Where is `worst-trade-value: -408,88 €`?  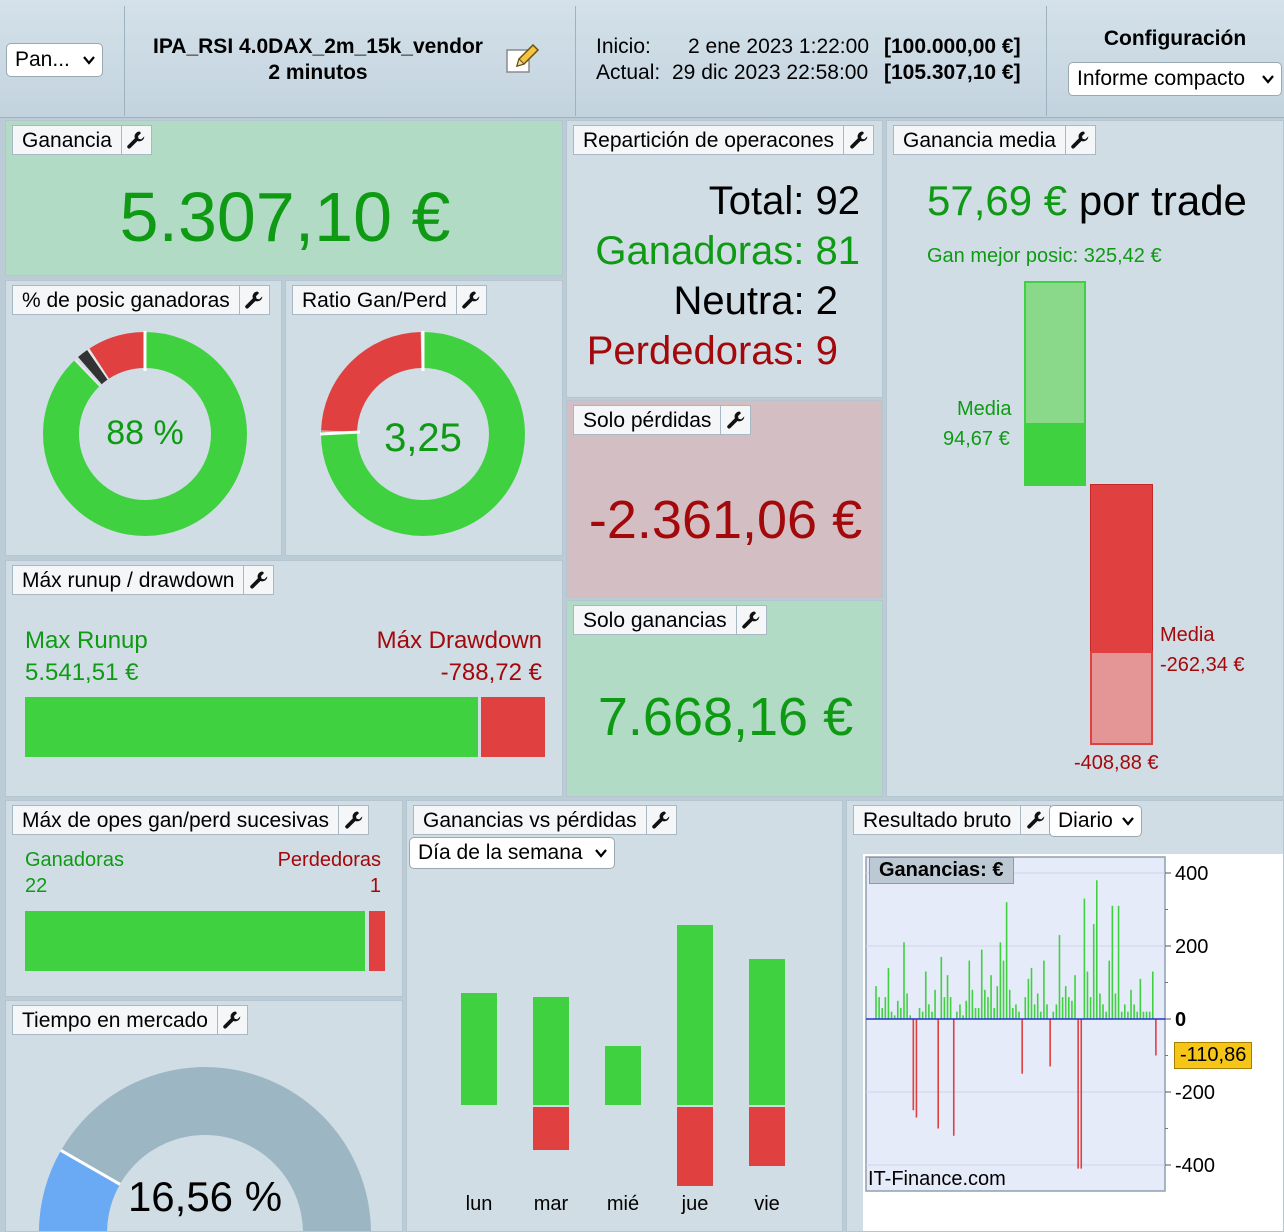 worst-trade-value: -408,88 € is located at coordinates (1116, 763).